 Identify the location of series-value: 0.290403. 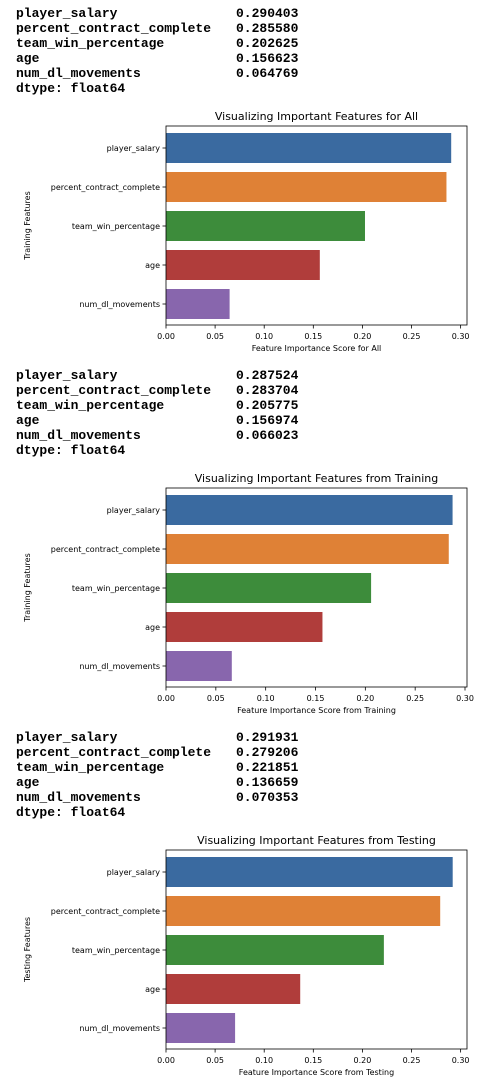
(267, 13).